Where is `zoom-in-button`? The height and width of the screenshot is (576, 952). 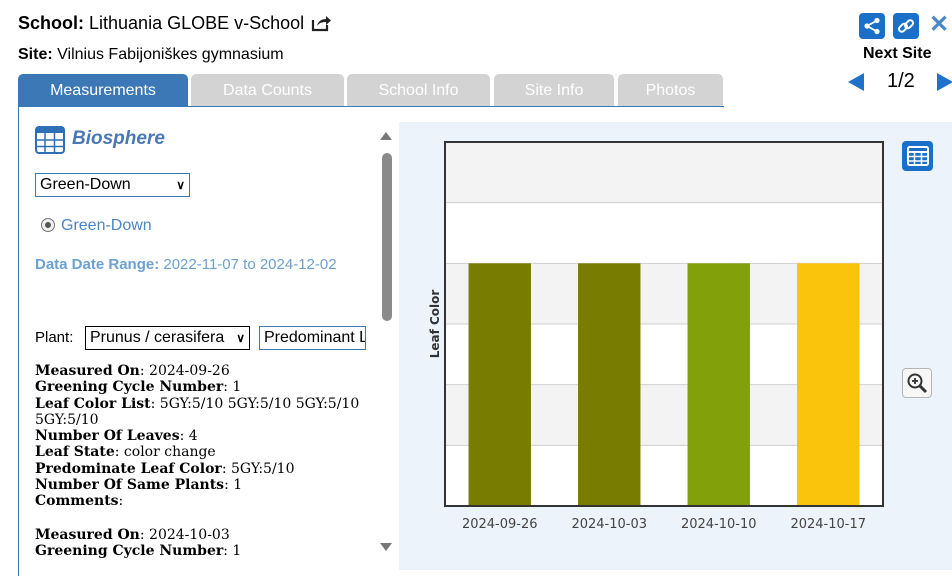 zoom-in-button is located at coordinates (917, 383).